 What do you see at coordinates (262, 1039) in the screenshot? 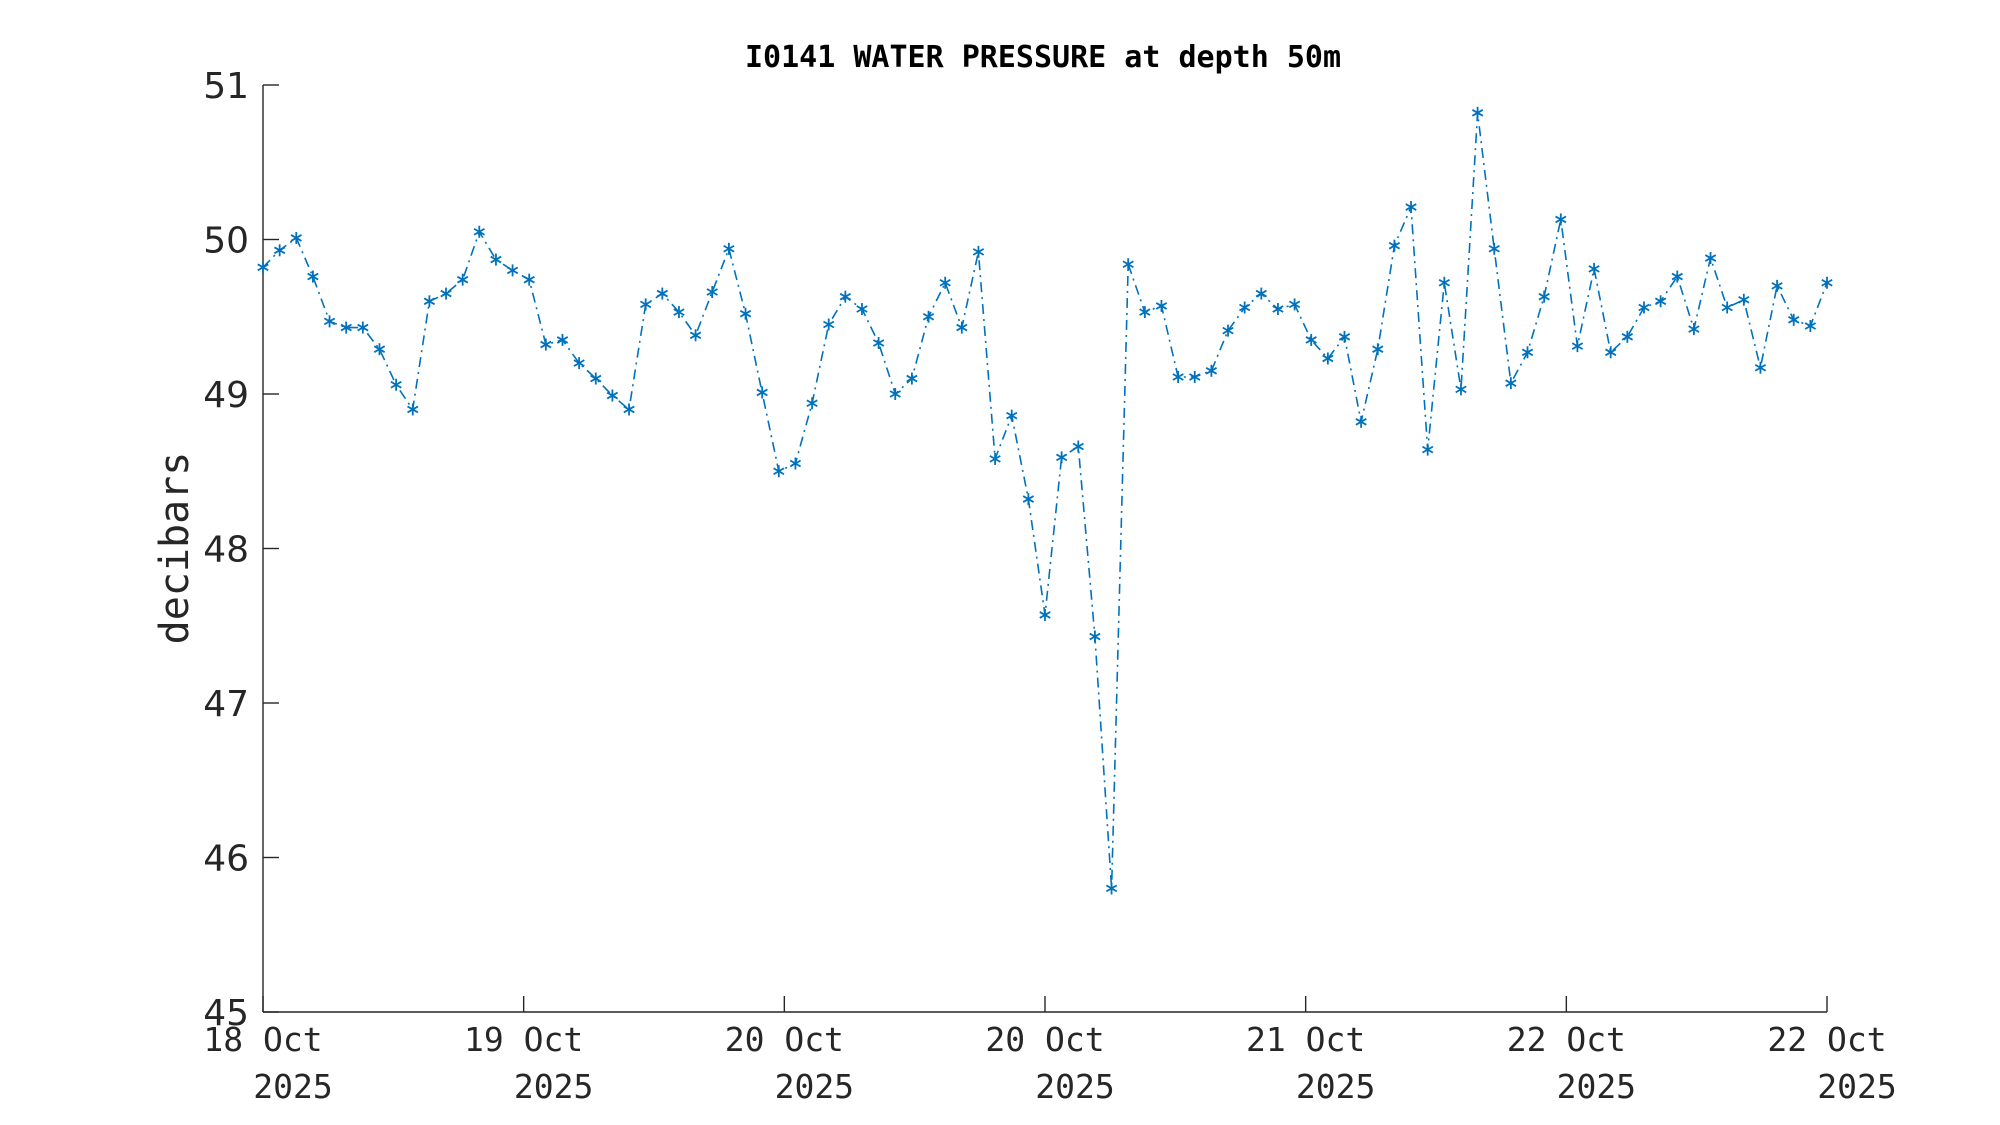
I see `x-tick-date-label: 18 Oct` at bounding box center [262, 1039].